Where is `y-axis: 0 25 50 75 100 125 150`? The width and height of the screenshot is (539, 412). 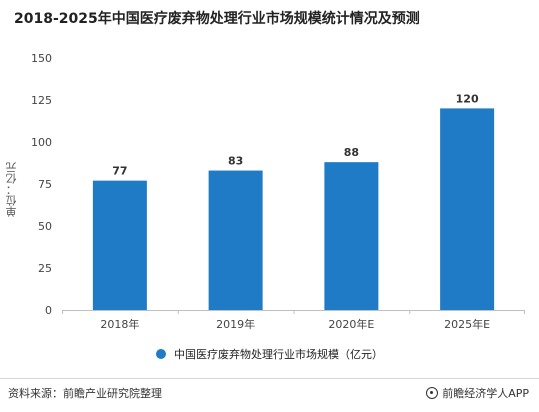 y-axis: 0 25 50 75 100 125 150 is located at coordinates (41, 184).